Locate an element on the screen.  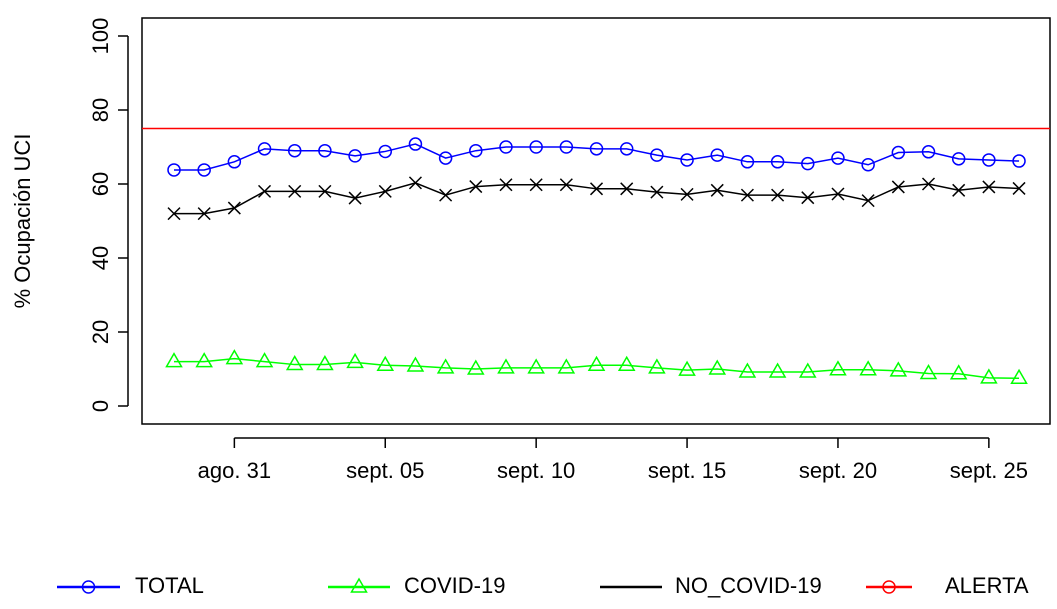
y-tick-label: 80 is located at coordinates (100, 110).